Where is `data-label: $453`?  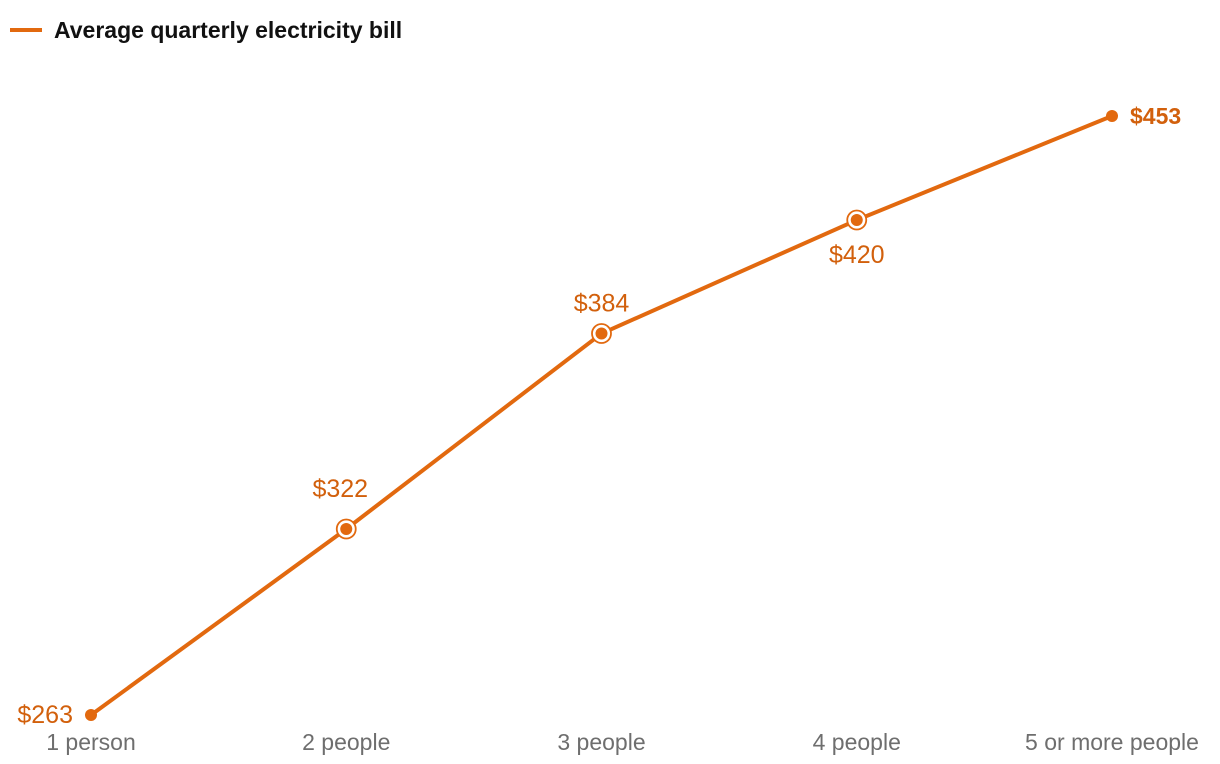
data-label: $453 is located at coordinates (1155, 116).